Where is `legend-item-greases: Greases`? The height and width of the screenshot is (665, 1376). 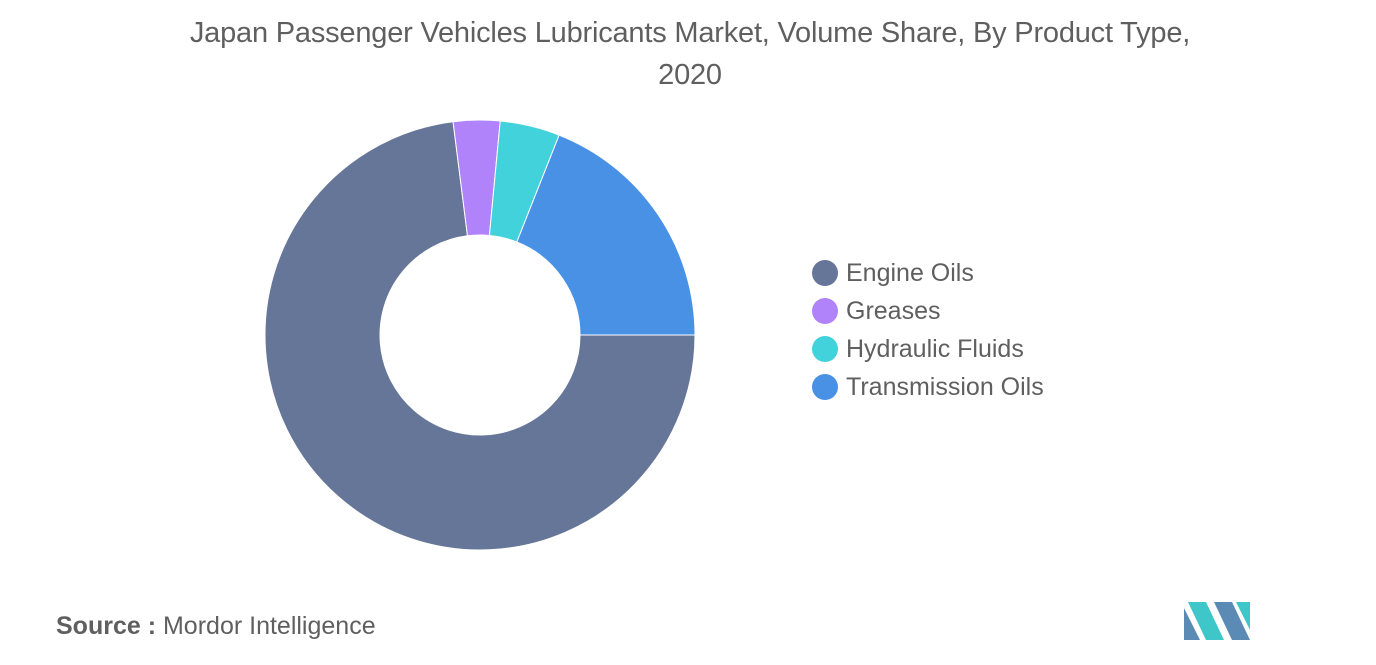
legend-item-greases: Greases is located at coordinates (928, 311).